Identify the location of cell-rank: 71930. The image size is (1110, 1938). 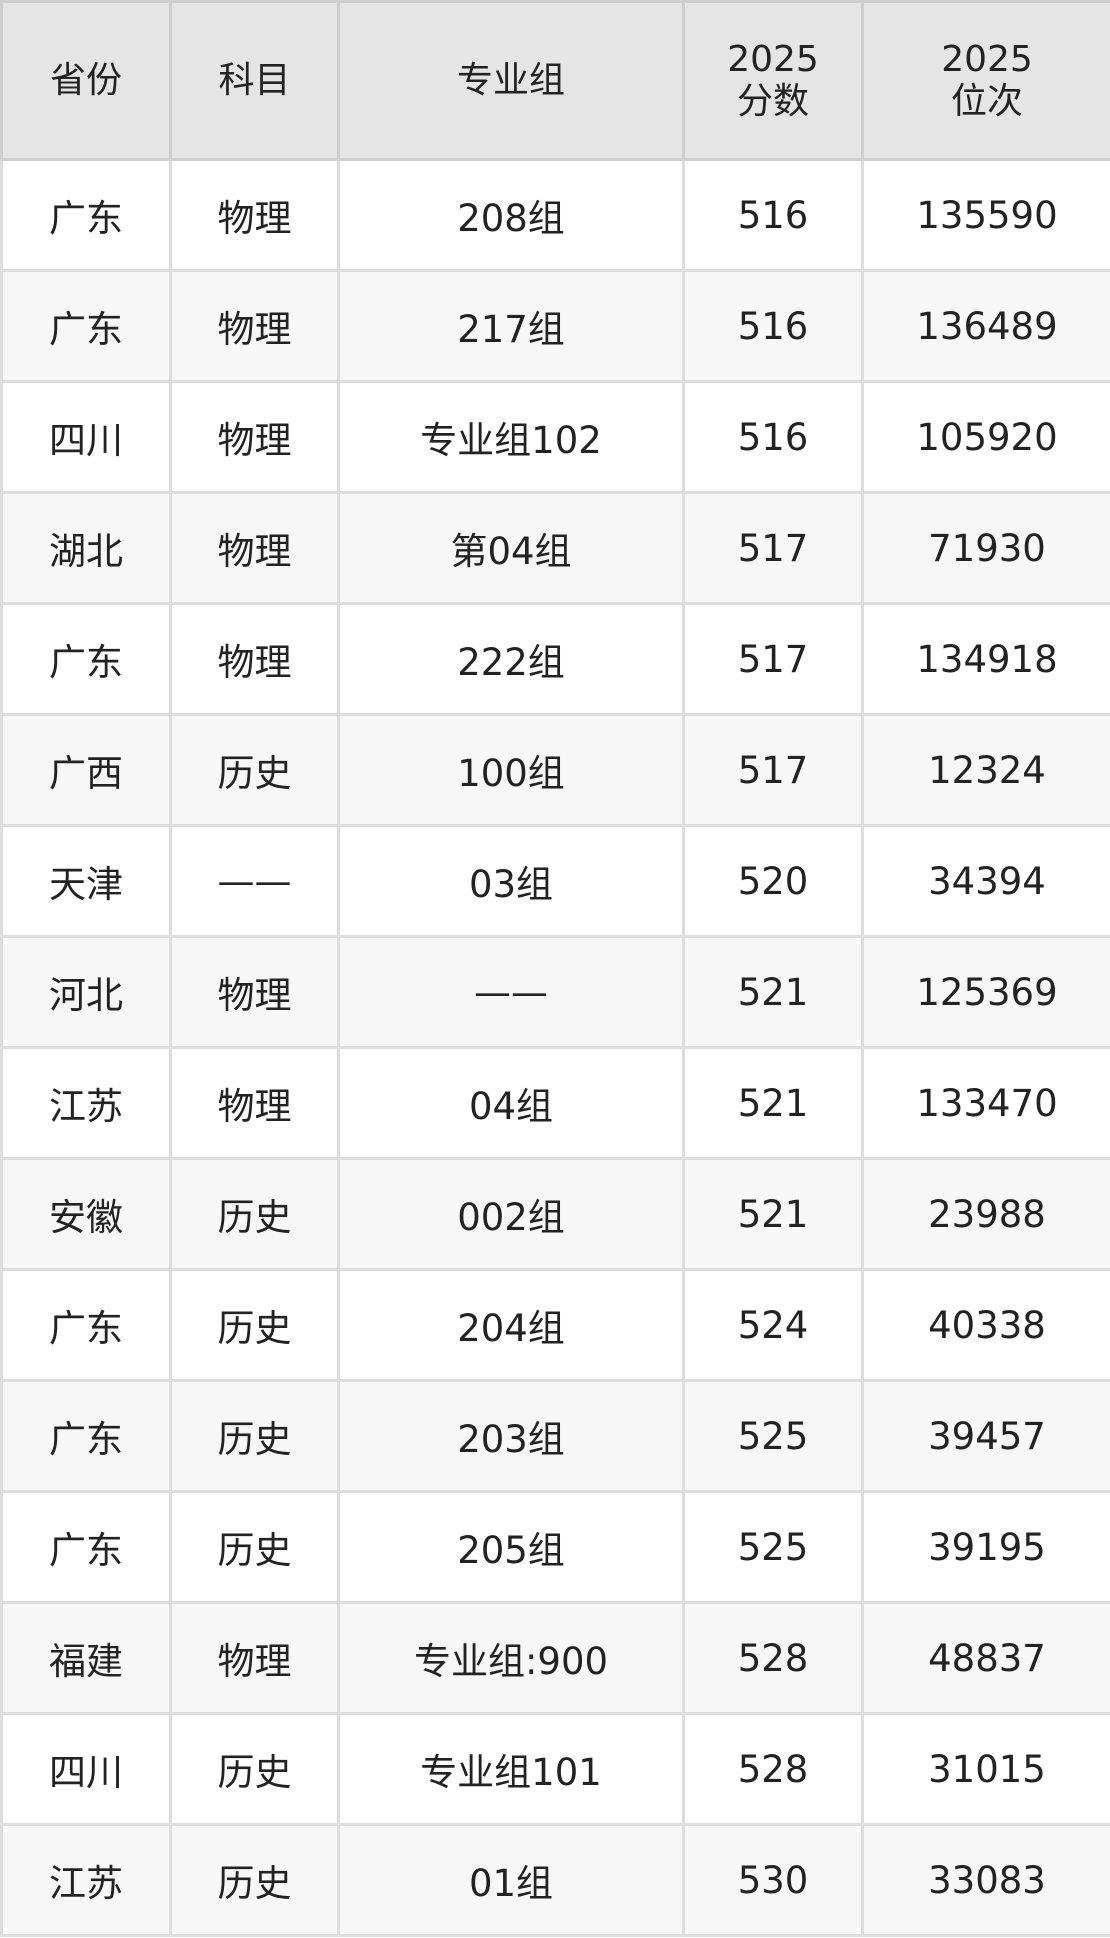
(985, 548).